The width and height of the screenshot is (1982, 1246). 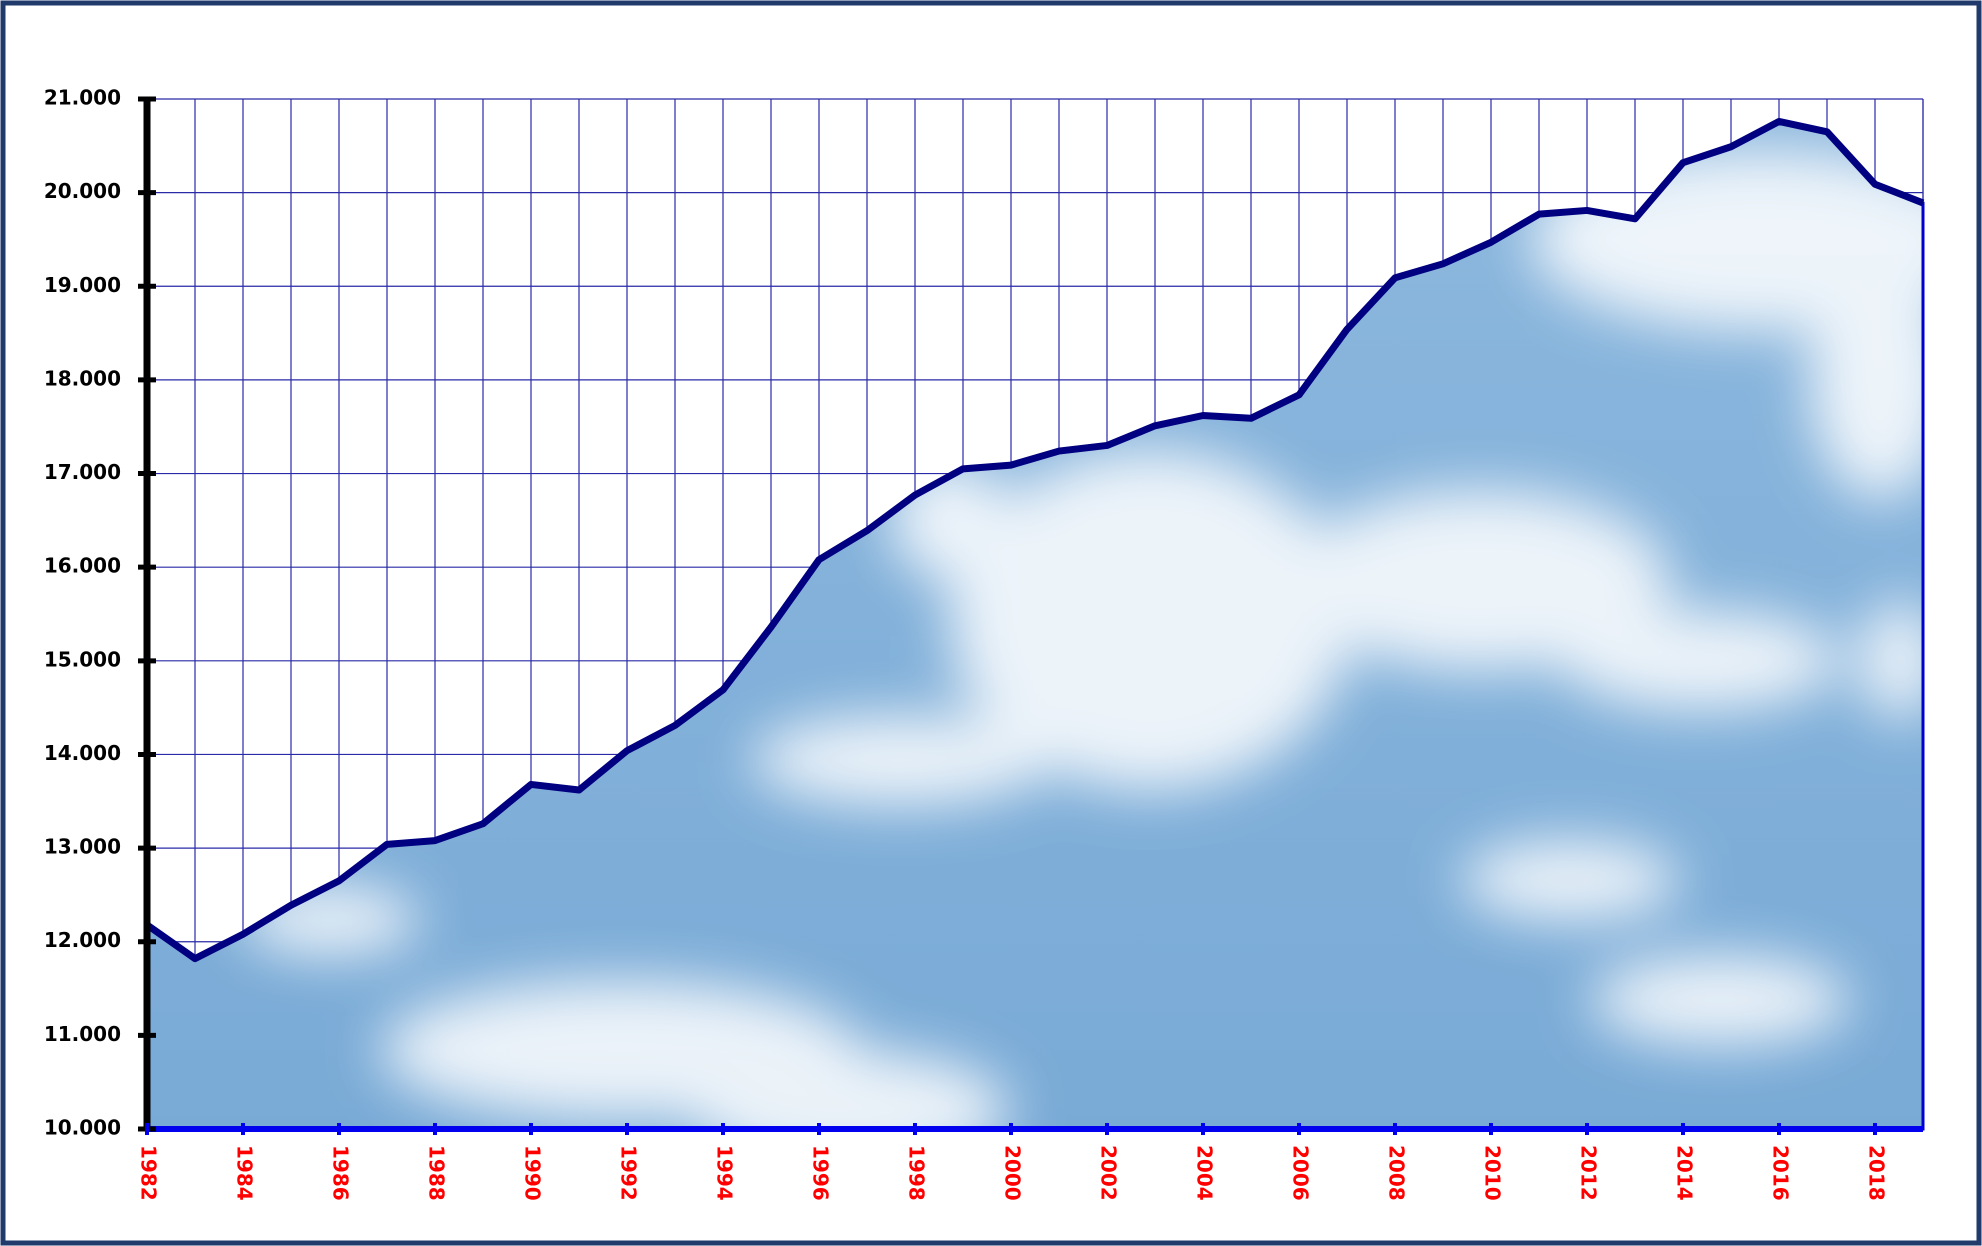 What do you see at coordinates (82, 191) in the screenshot?
I see `y-tick-label: 20.000` at bounding box center [82, 191].